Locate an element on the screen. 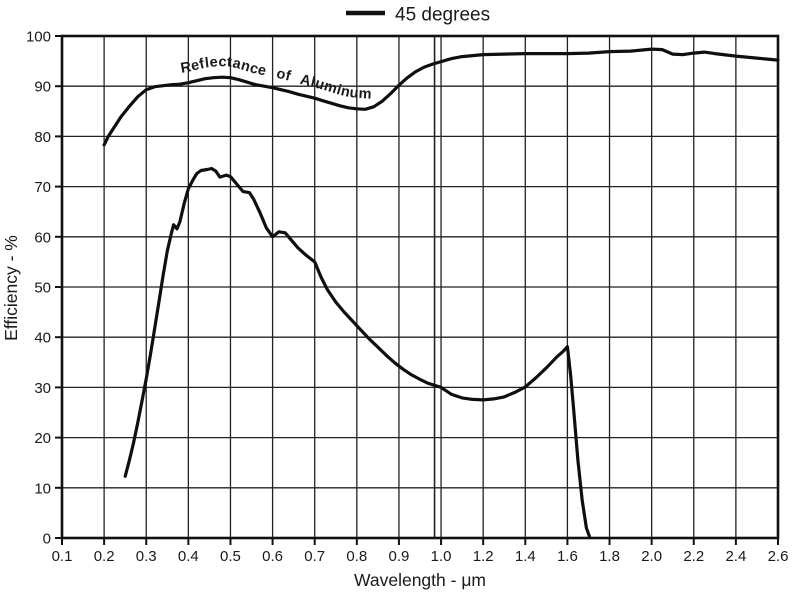 The height and width of the screenshot is (605, 794). x-tick-label: 0.9 is located at coordinates (399, 556).